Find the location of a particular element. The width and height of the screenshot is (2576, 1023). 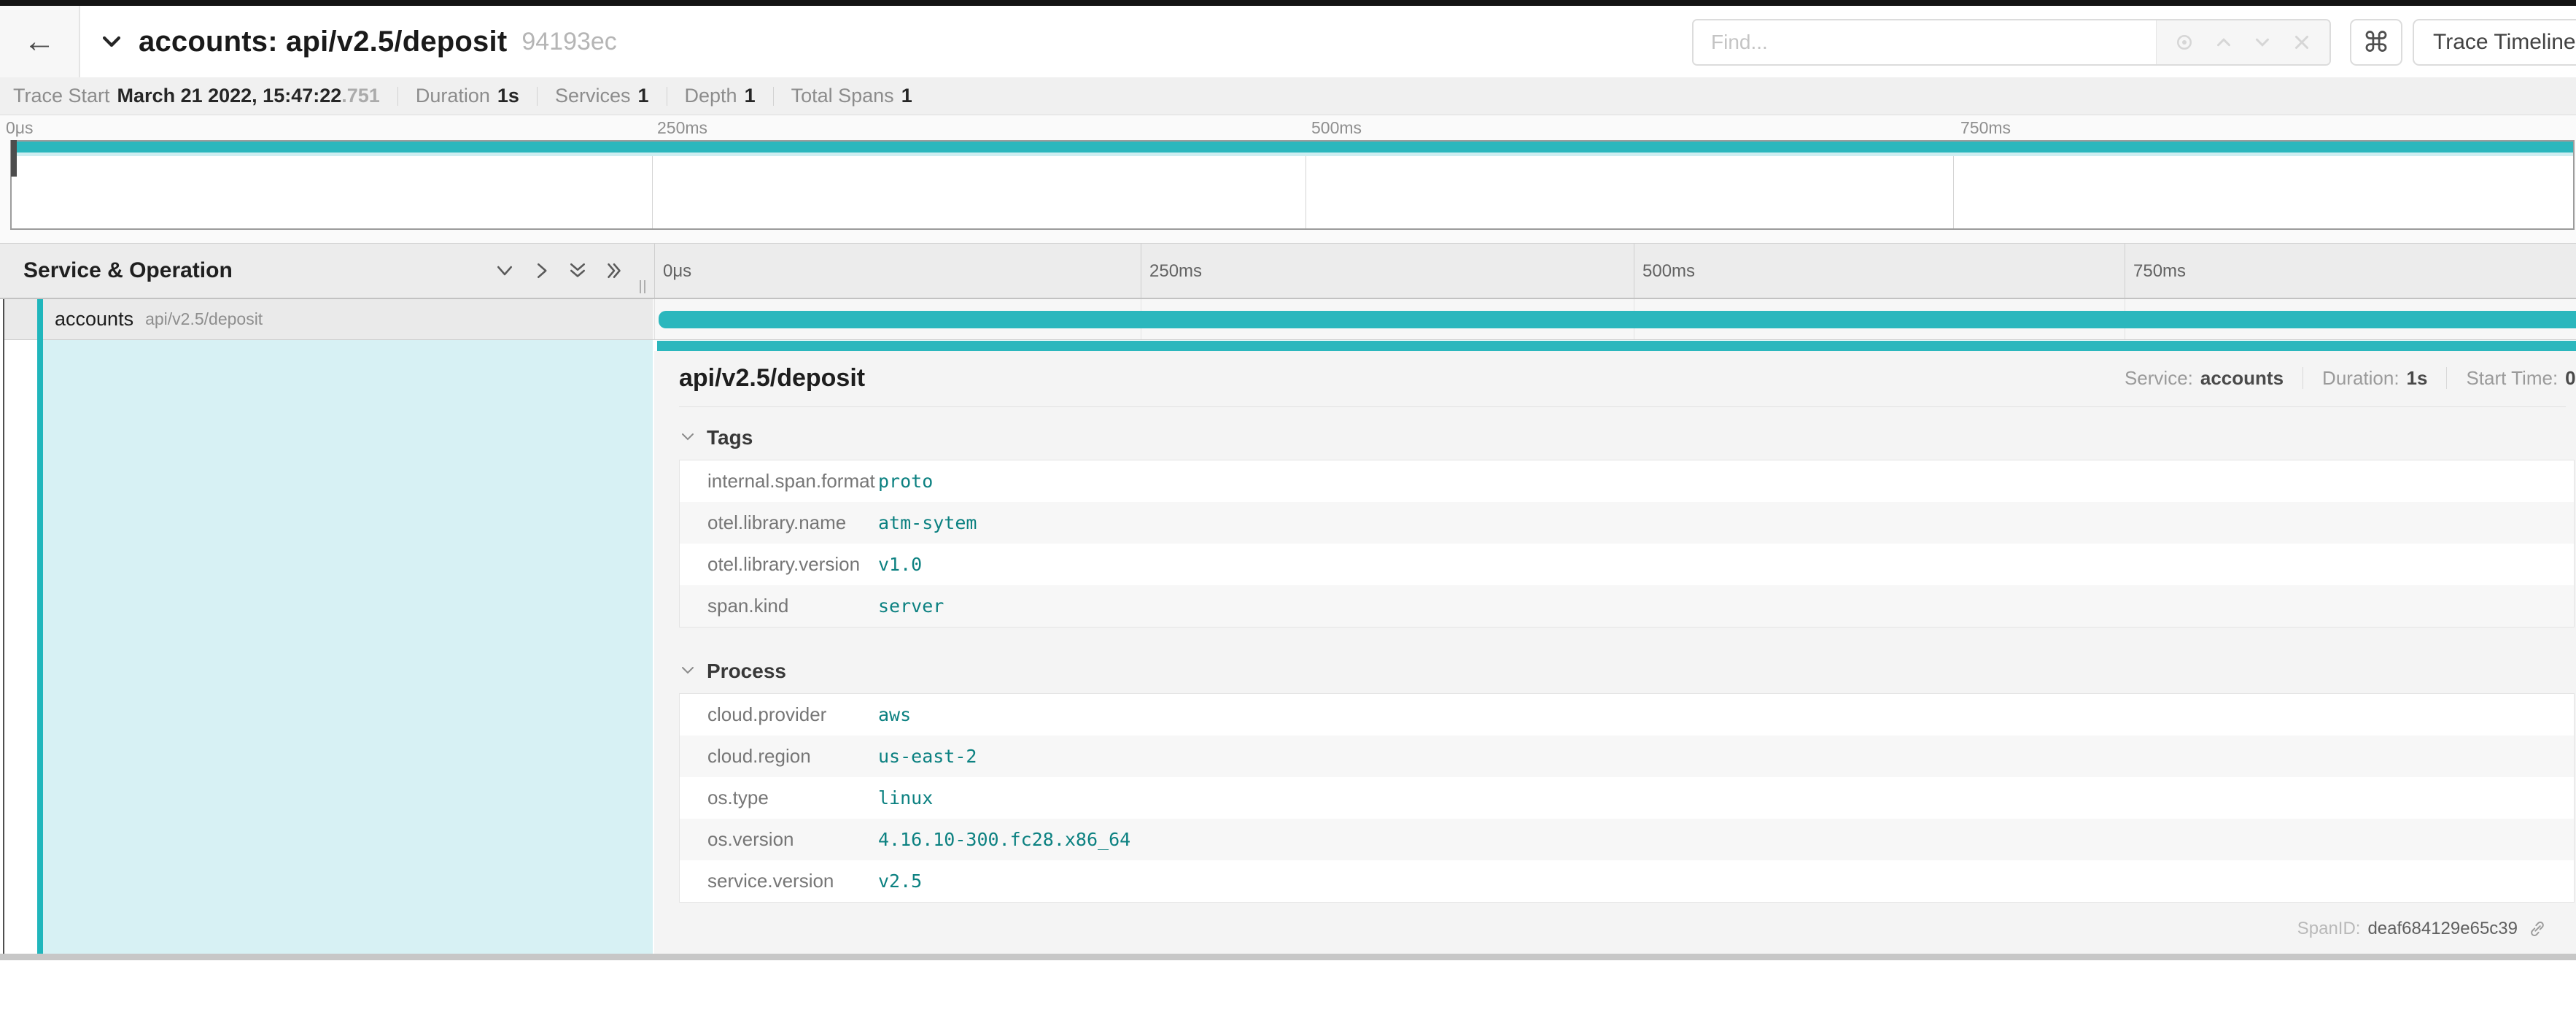

process-row: os.version 4.16.10-300.fc28.x86_64 is located at coordinates (1627, 839).